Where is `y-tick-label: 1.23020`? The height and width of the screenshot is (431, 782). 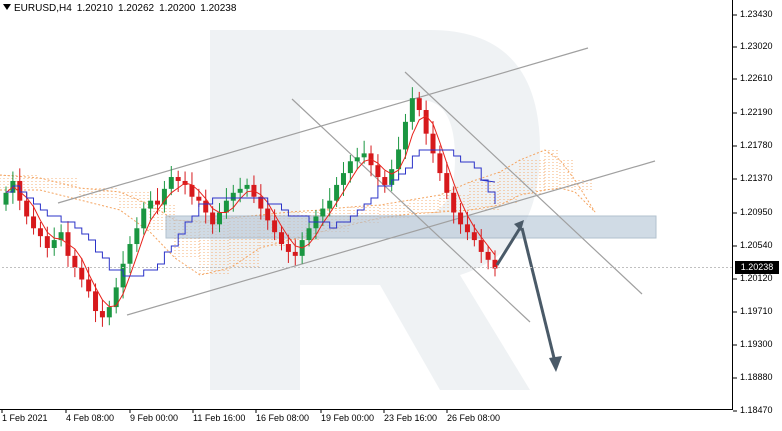 y-tick-label: 1.23020 is located at coordinates (756, 46).